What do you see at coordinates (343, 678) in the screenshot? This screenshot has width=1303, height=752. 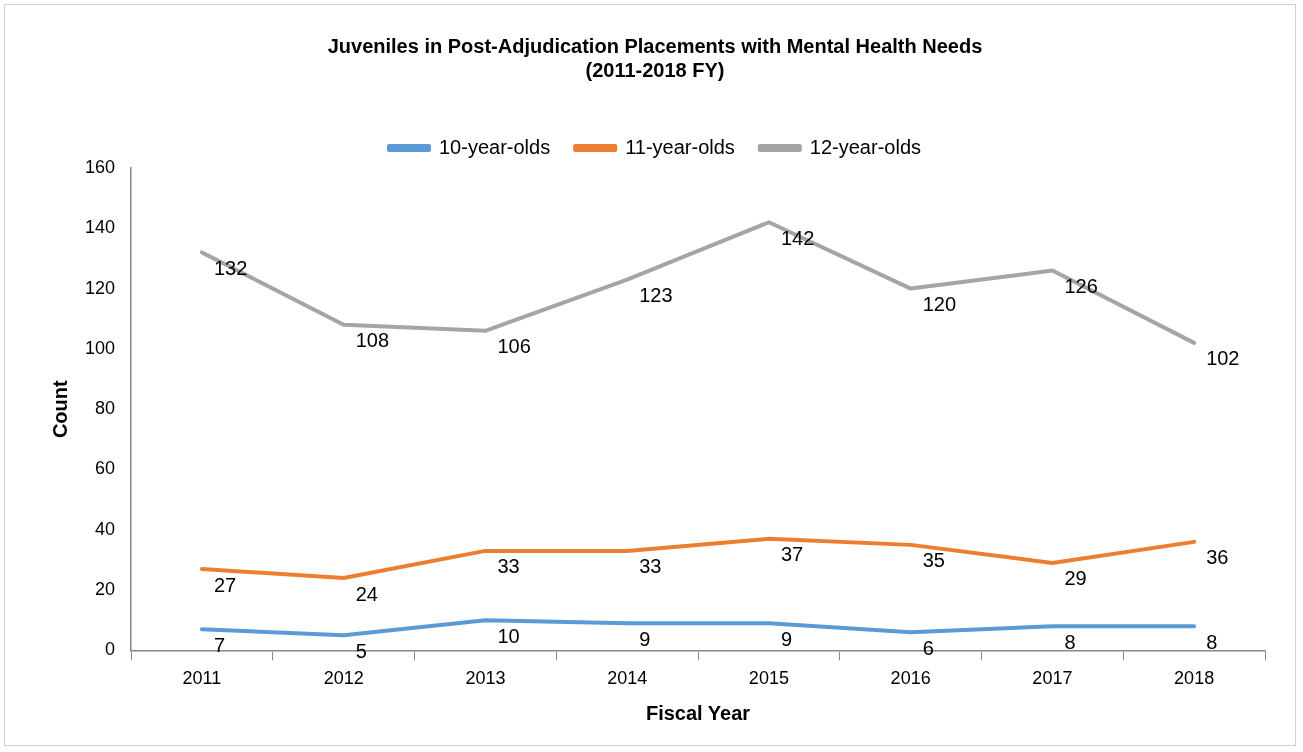 I see `x-tick-label: 2012` at bounding box center [343, 678].